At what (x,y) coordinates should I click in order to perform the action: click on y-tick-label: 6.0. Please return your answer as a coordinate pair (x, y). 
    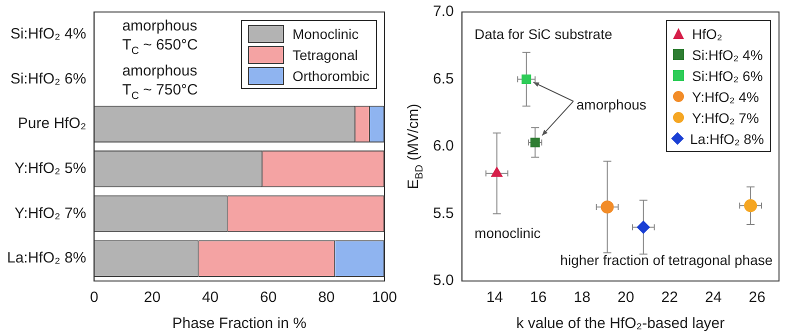
    Looking at the image, I should click on (443, 146).